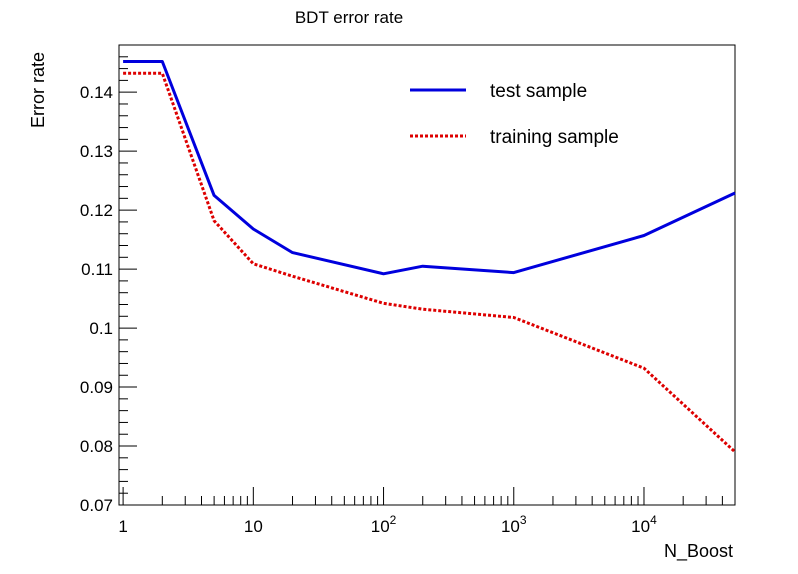 Image resolution: width=798 pixels, height=574 pixels. Describe the element at coordinates (698, 551) in the screenshot. I see `x-axis-label: N_Boost` at that location.